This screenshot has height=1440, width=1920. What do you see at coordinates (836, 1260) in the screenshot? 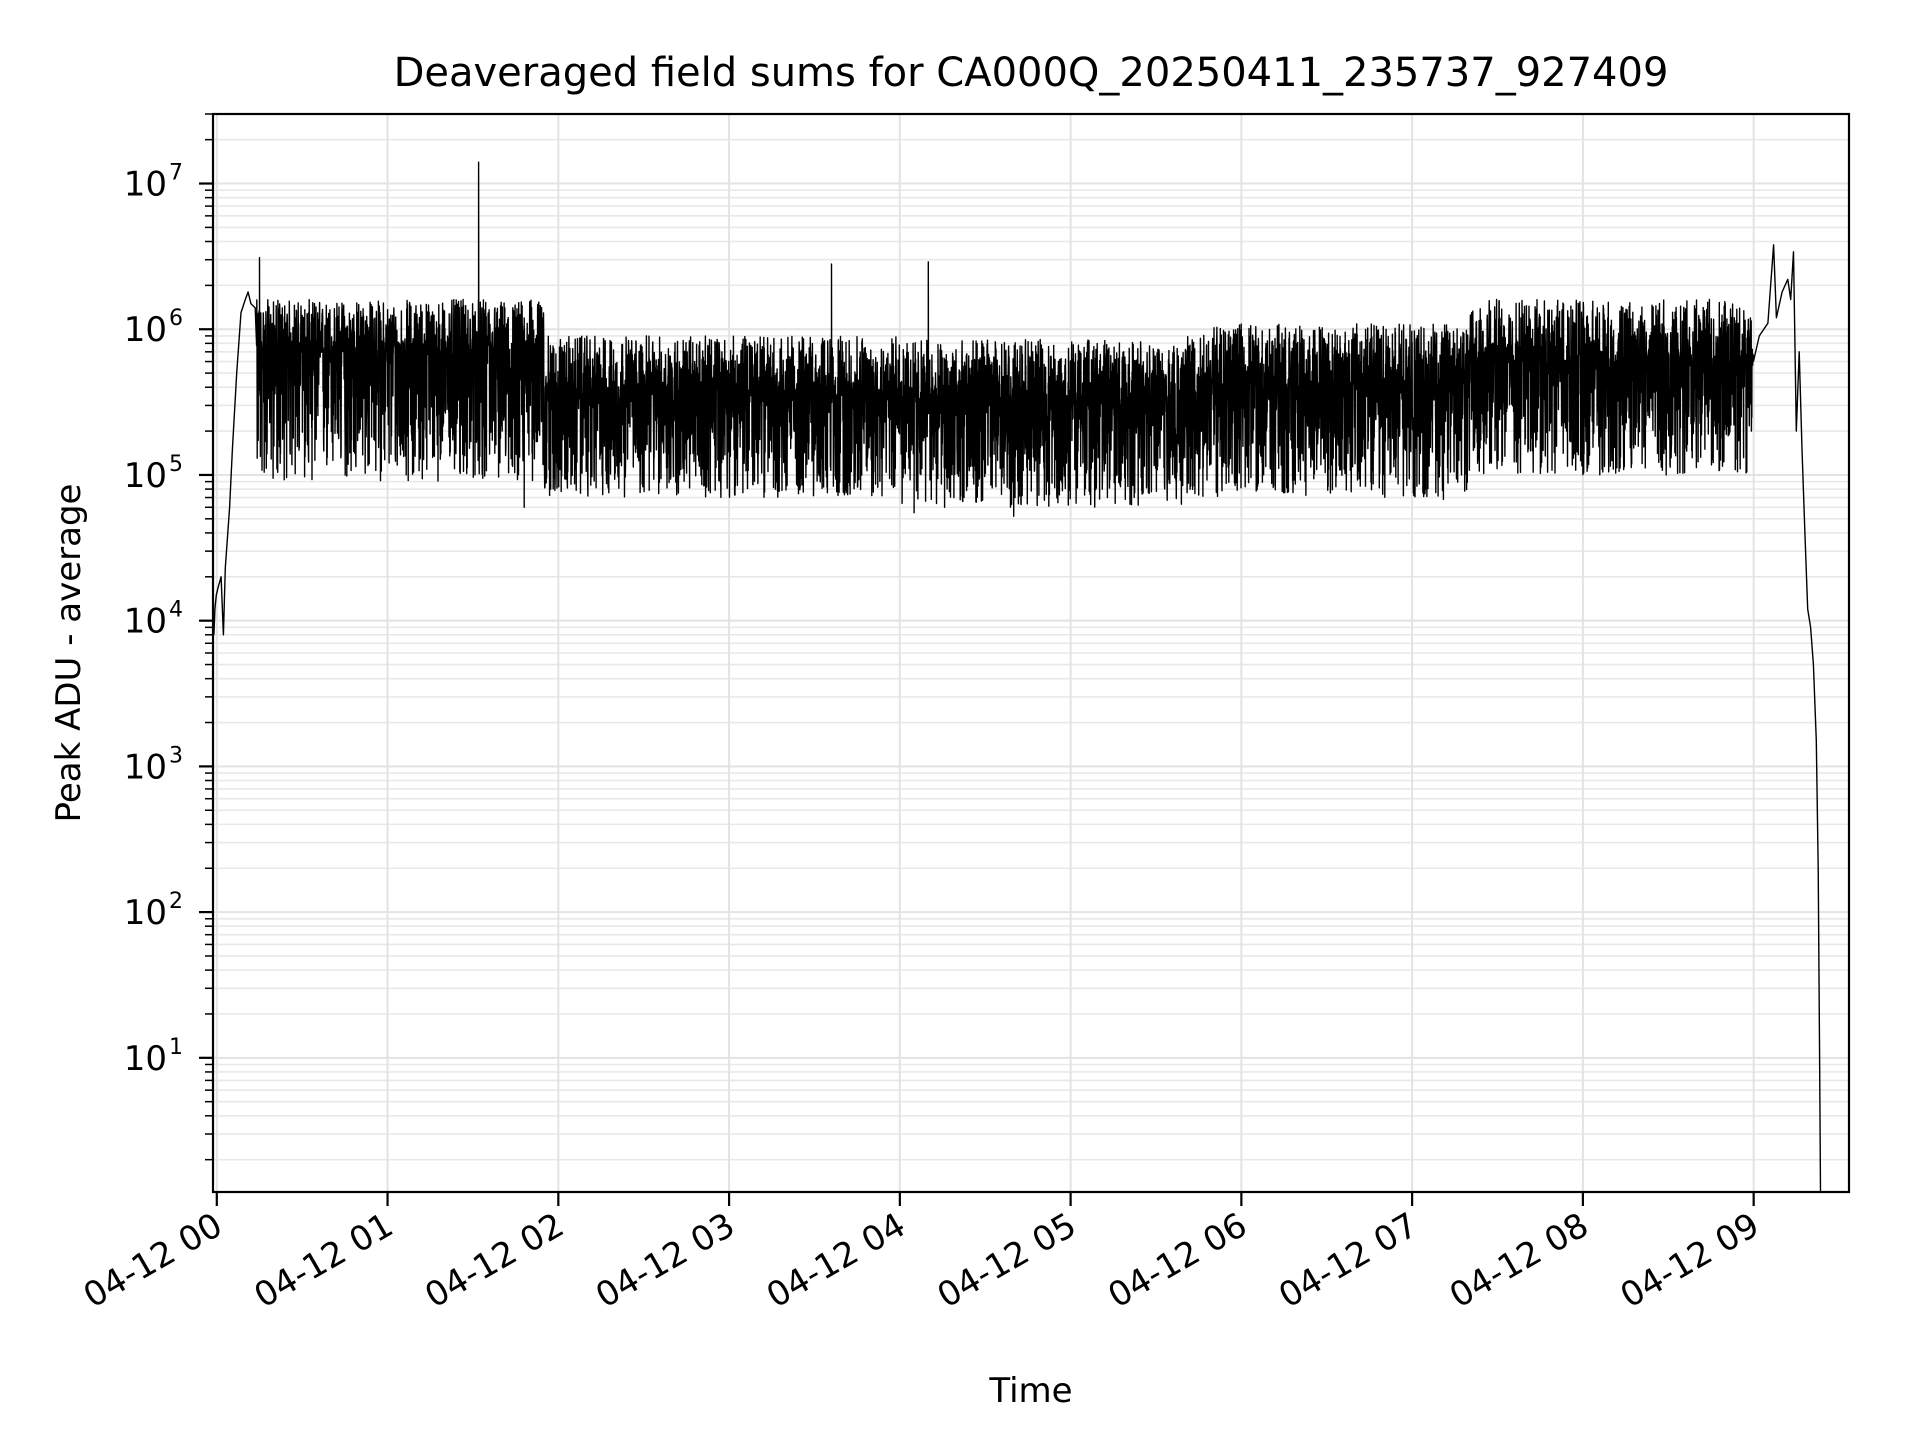
I see `x-tick-label: 04-12 04` at bounding box center [836, 1260].